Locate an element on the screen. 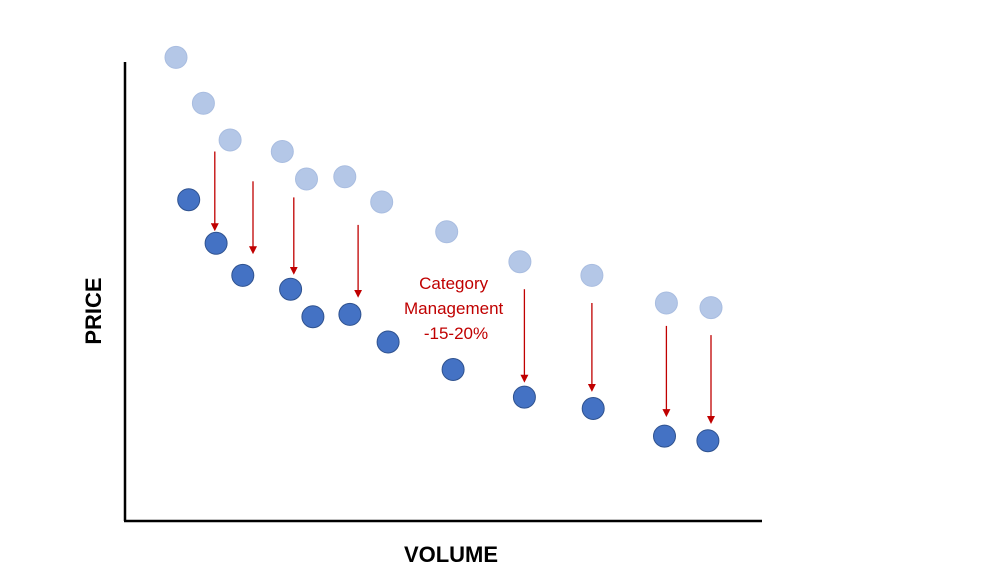  annotation-text: Category Management -15-20% is located at coordinates (456, 308).